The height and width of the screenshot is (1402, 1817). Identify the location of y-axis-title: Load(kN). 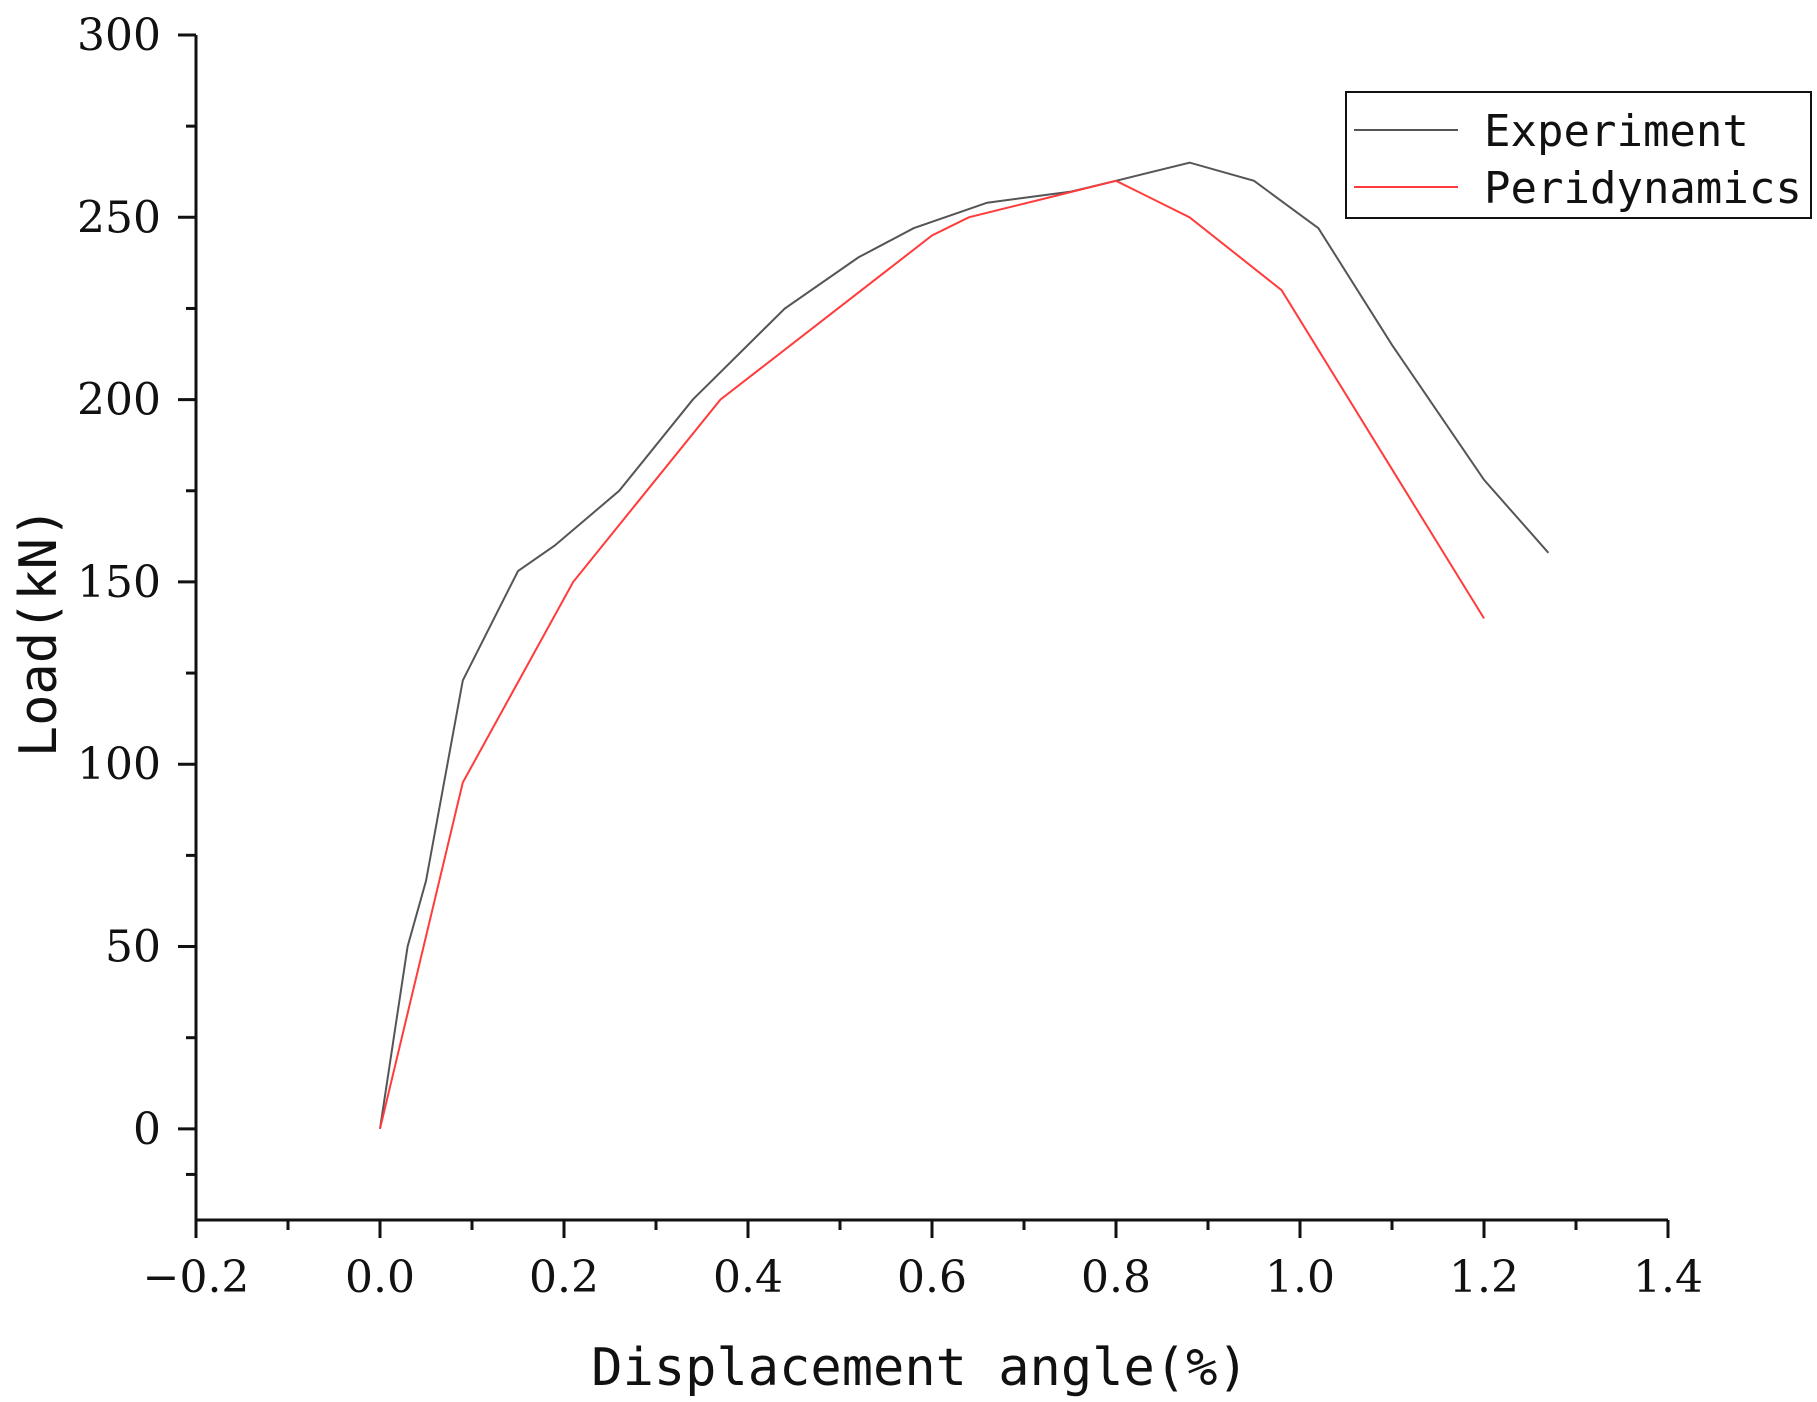
(39, 632).